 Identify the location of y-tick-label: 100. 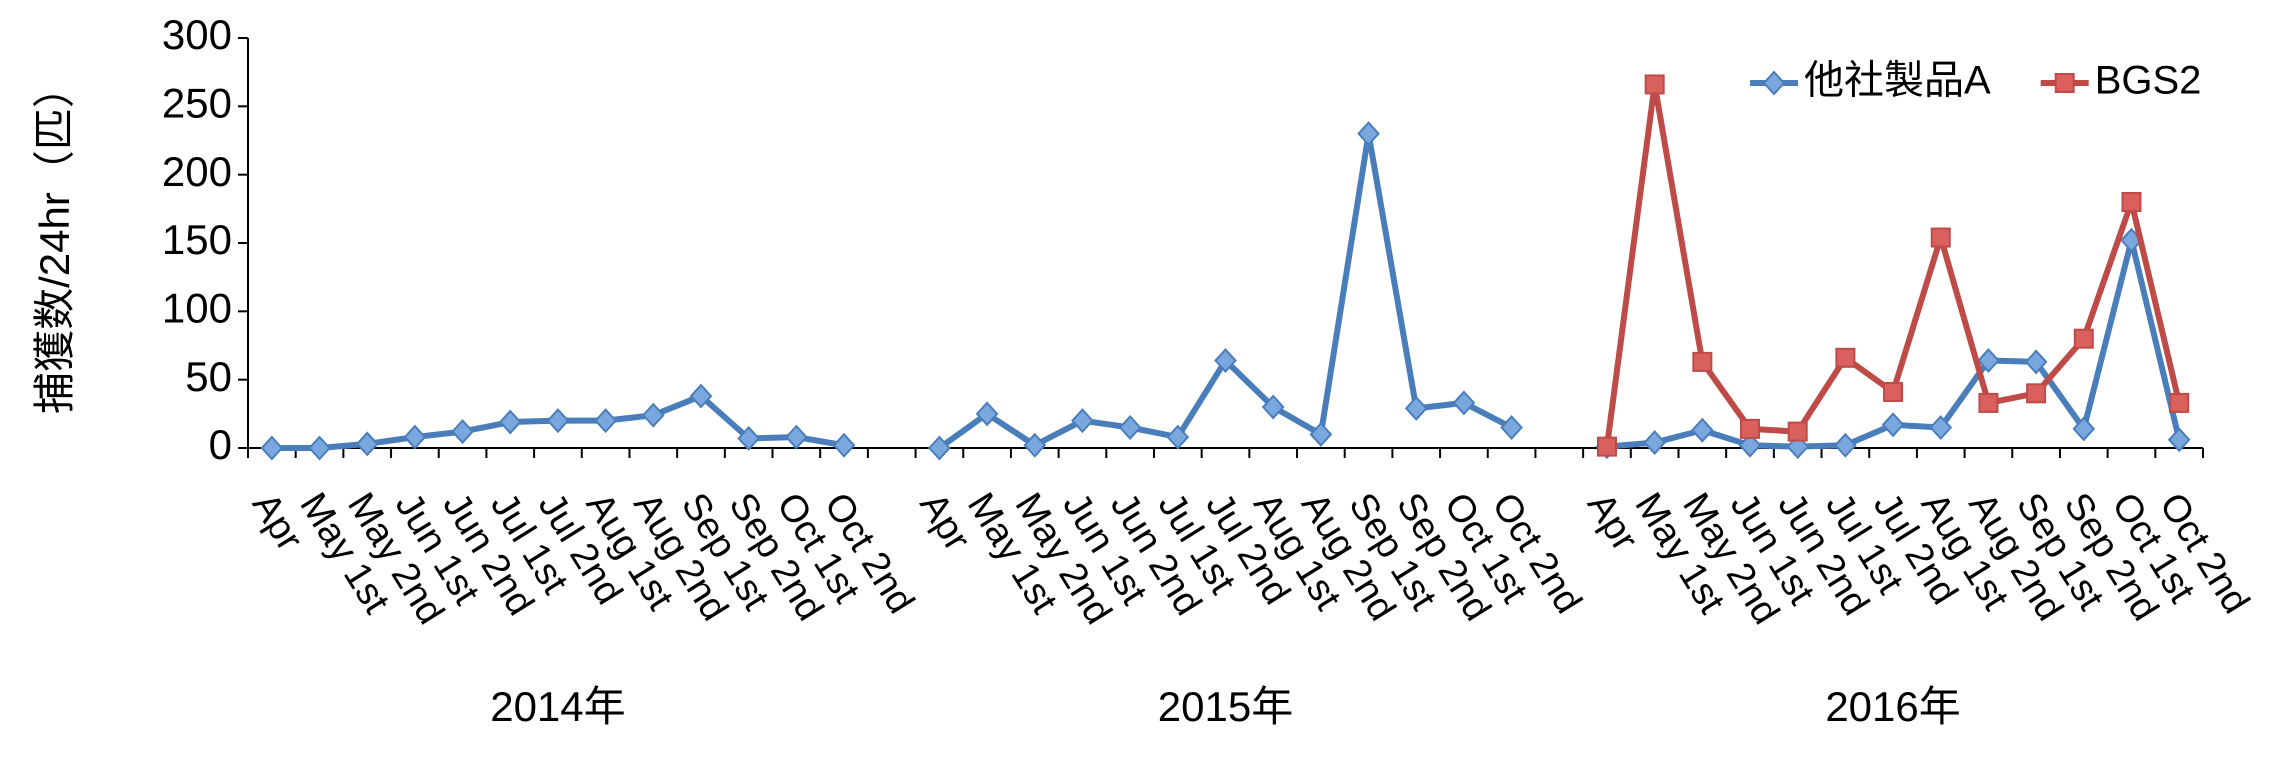
(197, 307).